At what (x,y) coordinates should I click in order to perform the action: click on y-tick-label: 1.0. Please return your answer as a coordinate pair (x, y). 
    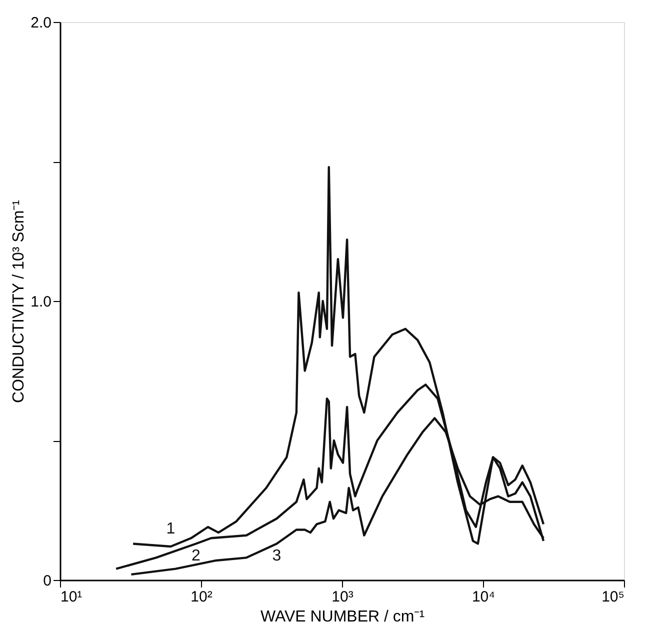
    Looking at the image, I should click on (41, 302).